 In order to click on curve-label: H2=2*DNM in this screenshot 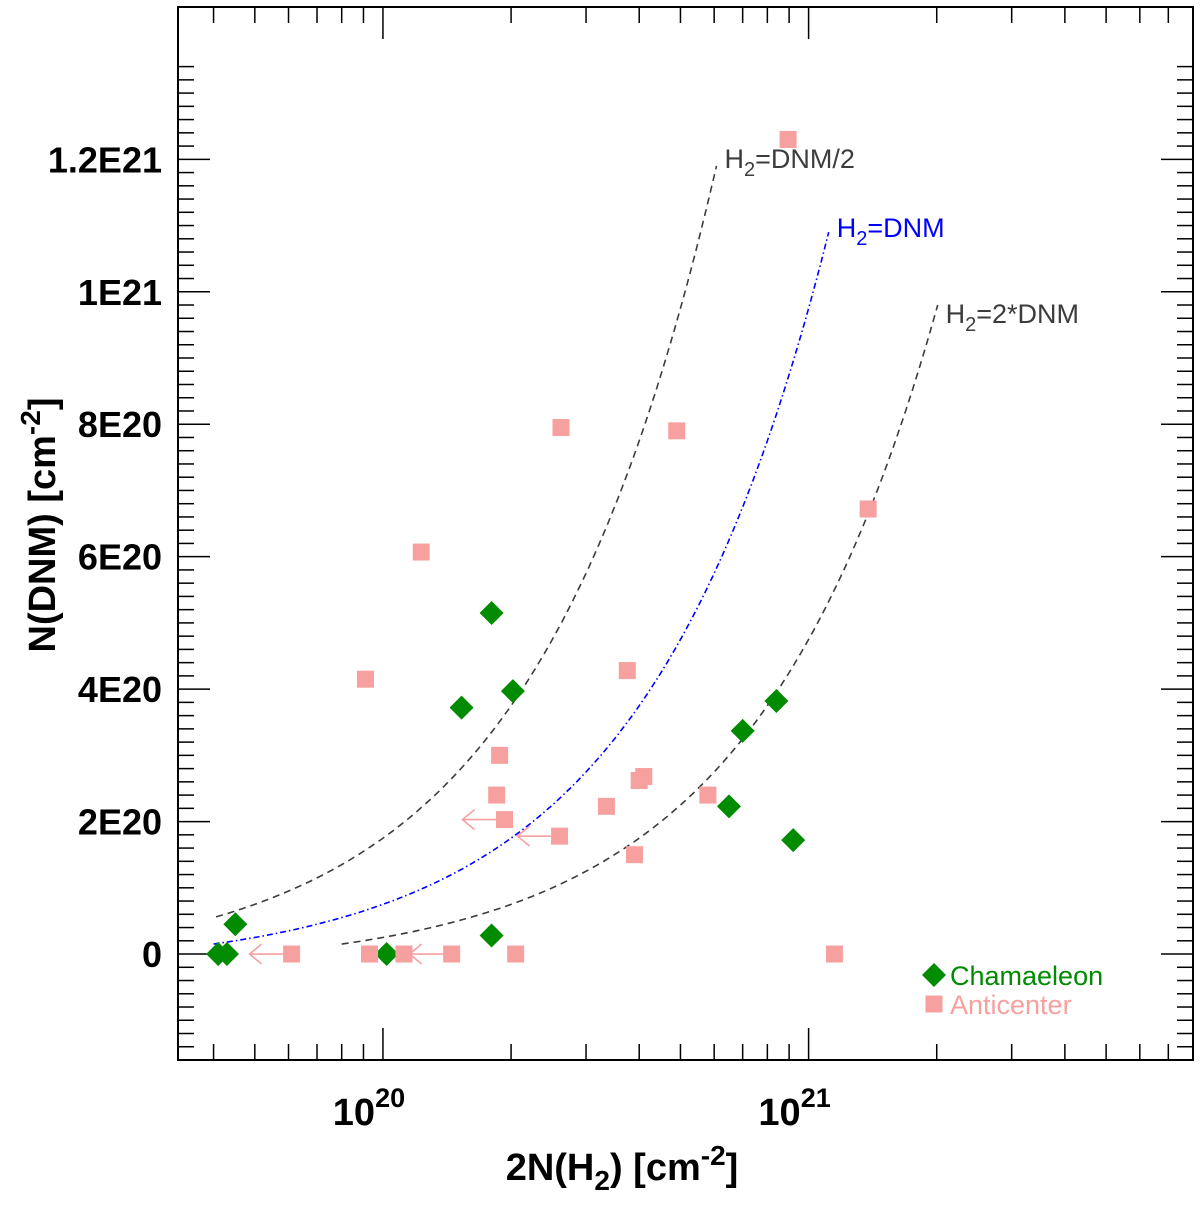, I will do `click(1012, 317)`.